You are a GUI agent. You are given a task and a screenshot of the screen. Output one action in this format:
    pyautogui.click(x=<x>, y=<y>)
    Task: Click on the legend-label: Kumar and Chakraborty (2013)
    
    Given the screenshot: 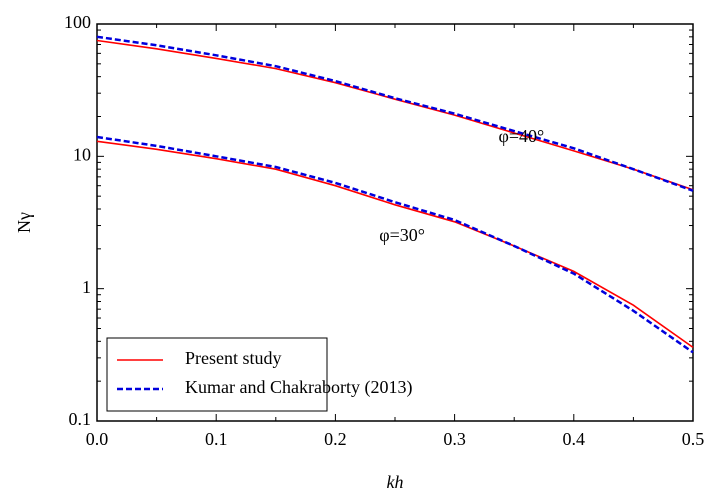 What is the action you would take?
    pyautogui.click(x=298, y=387)
    